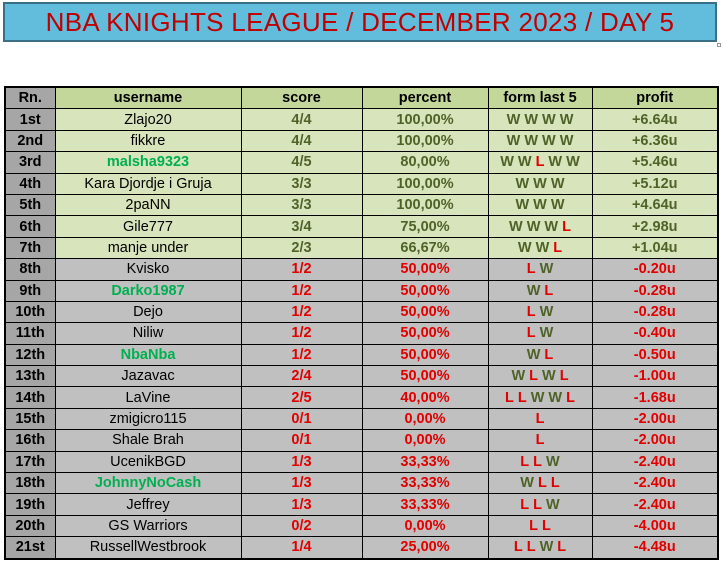  Describe the element at coordinates (655, 397) in the screenshot. I see `profit-cell: -1.68u` at that location.